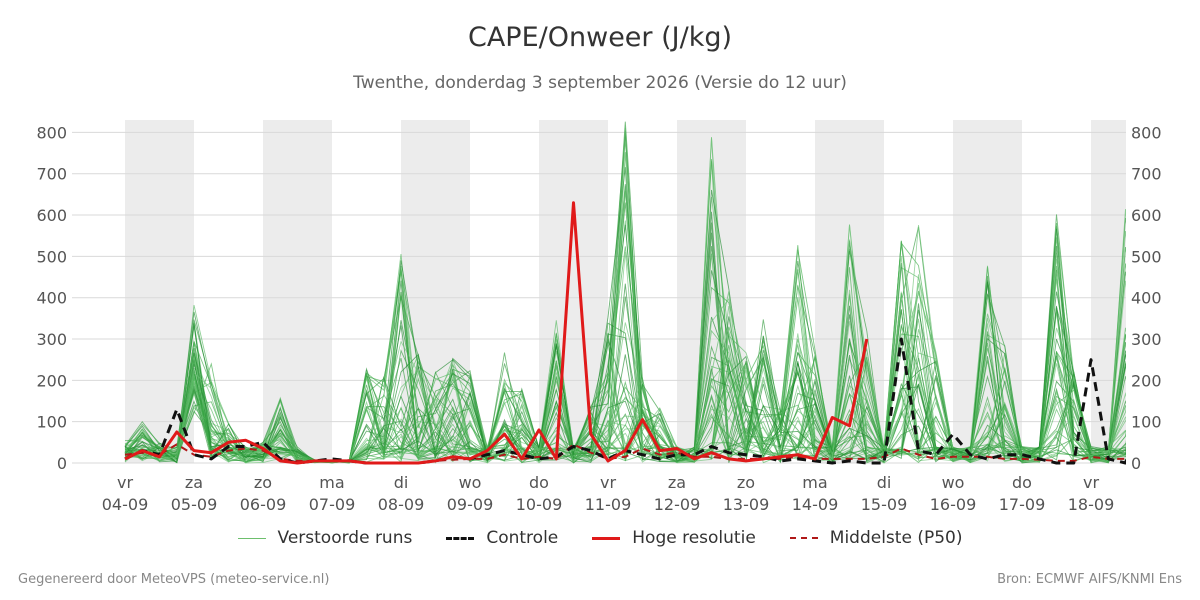 The width and height of the screenshot is (1200, 600). What do you see at coordinates (677, 504) in the screenshot?
I see `x-tick-date: 12-09` at bounding box center [677, 504].